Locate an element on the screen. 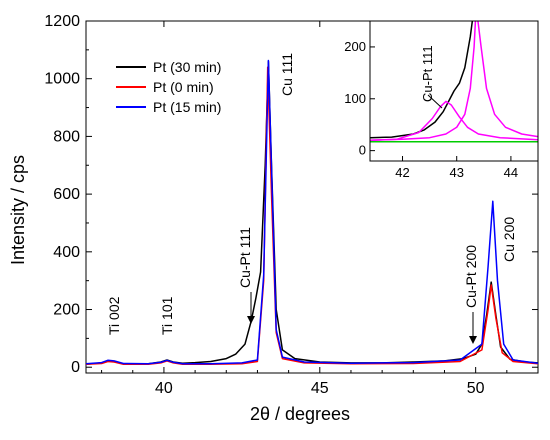 Image resolution: width=550 pixels, height=440 pixels. main-y-tick-label: 1000 is located at coordinates (62, 79).